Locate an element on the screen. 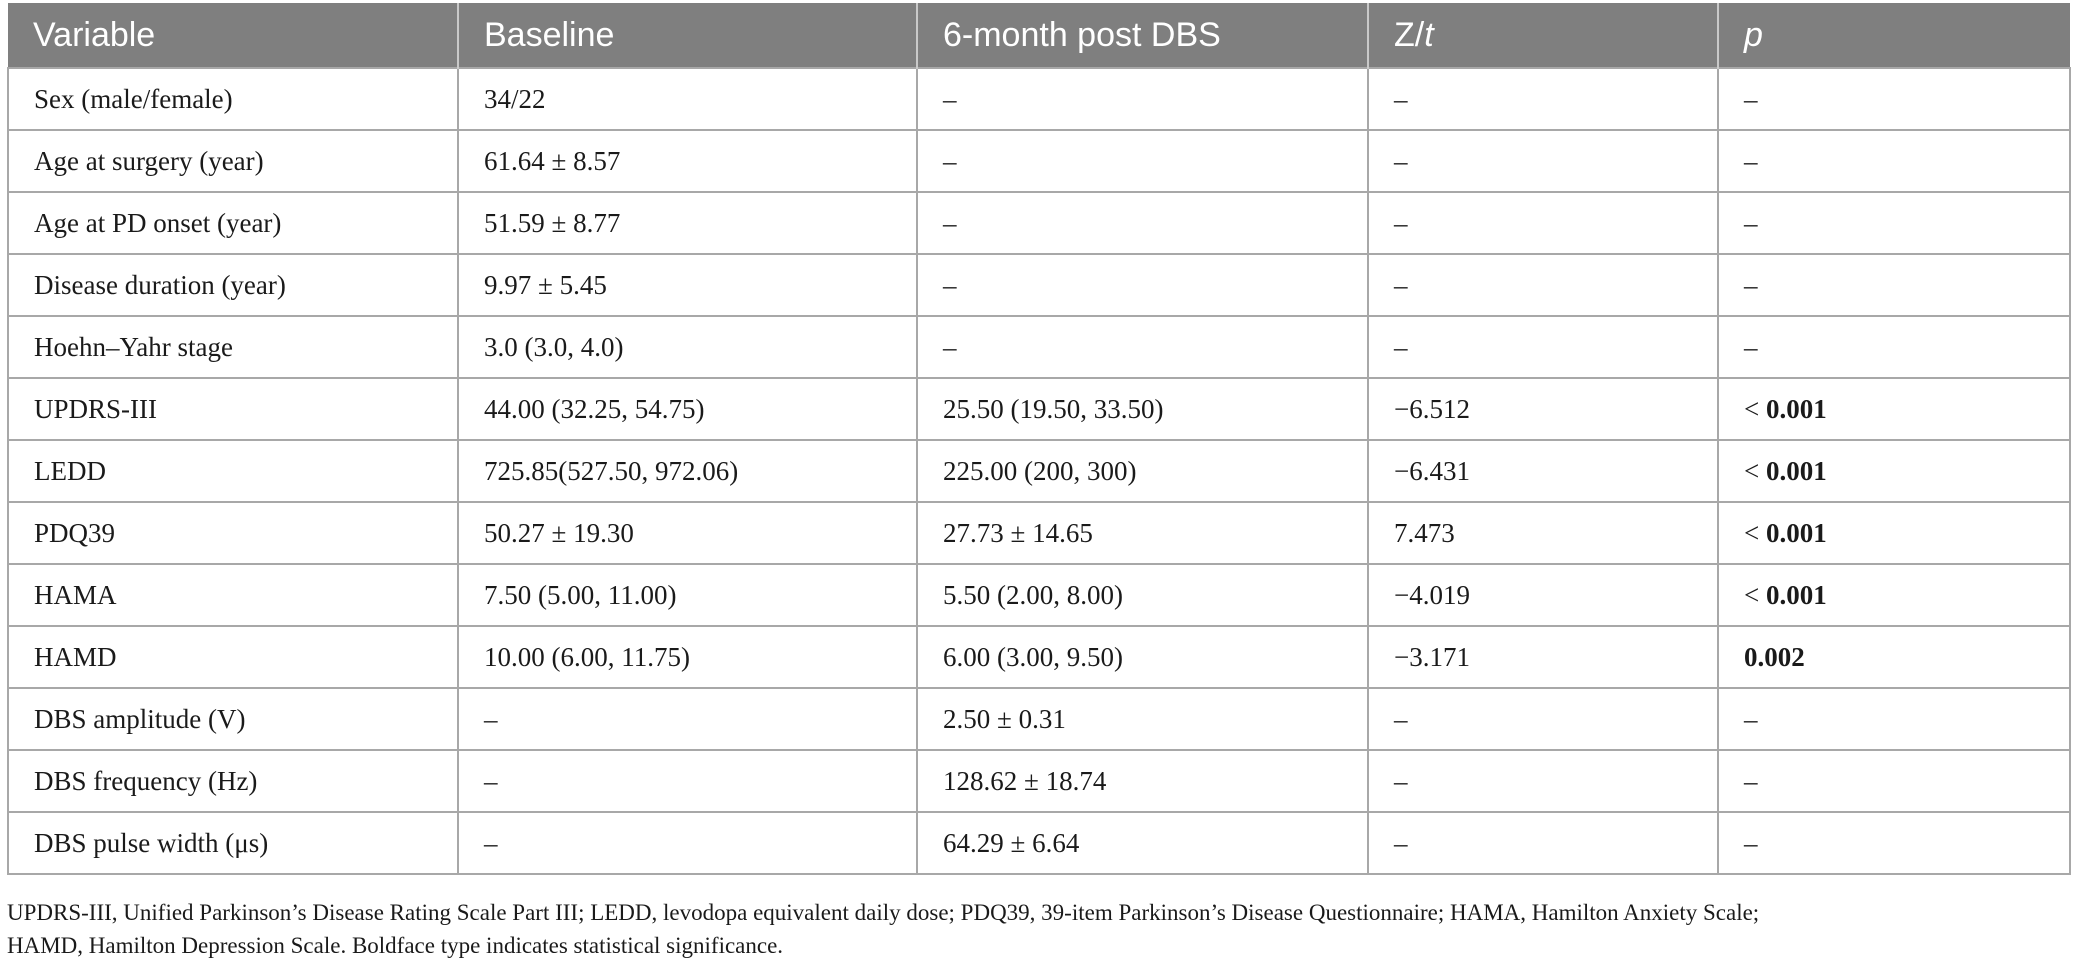  table-row: Disease duration (year) 9.97 ± 5.45– – – is located at coordinates (1039, 285).